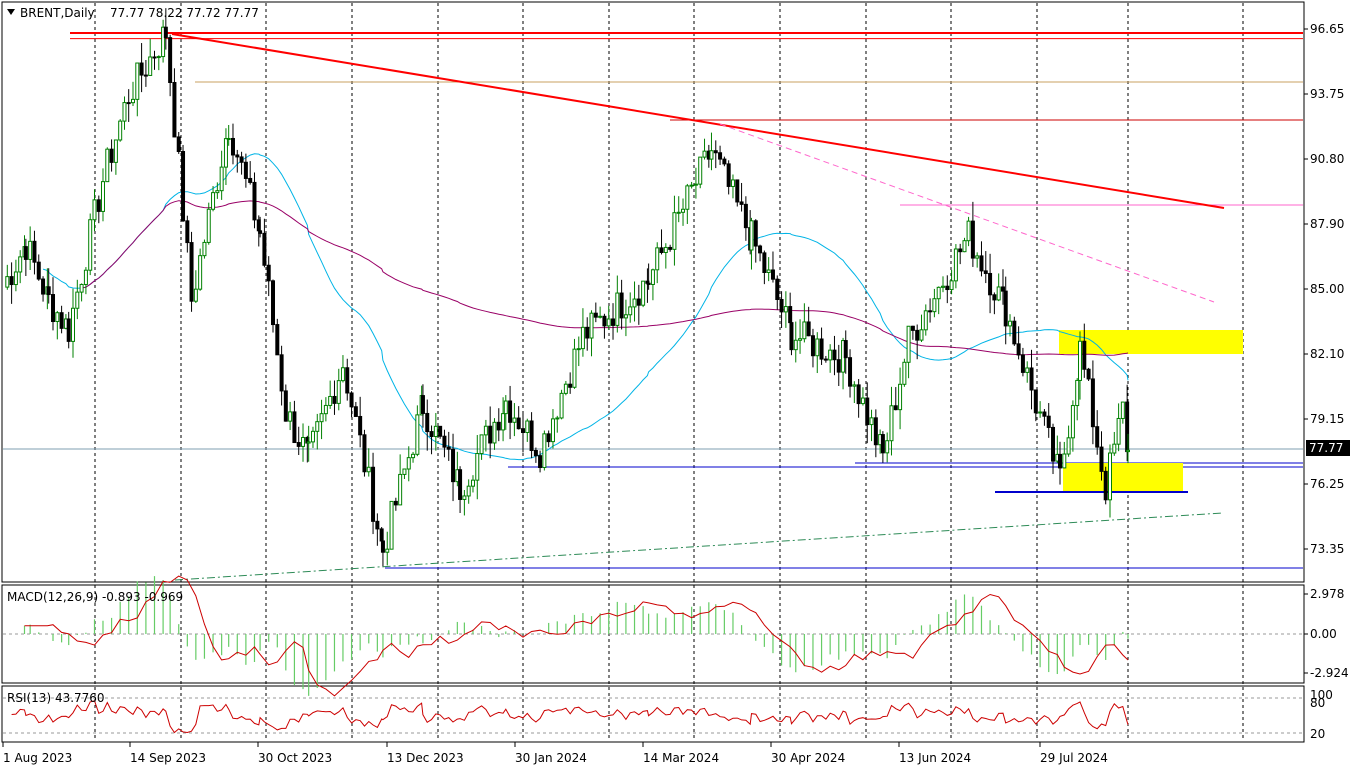 The height and width of the screenshot is (771, 1360). What do you see at coordinates (808, 758) in the screenshot?
I see `date-label: 30 Apr 2024` at bounding box center [808, 758].